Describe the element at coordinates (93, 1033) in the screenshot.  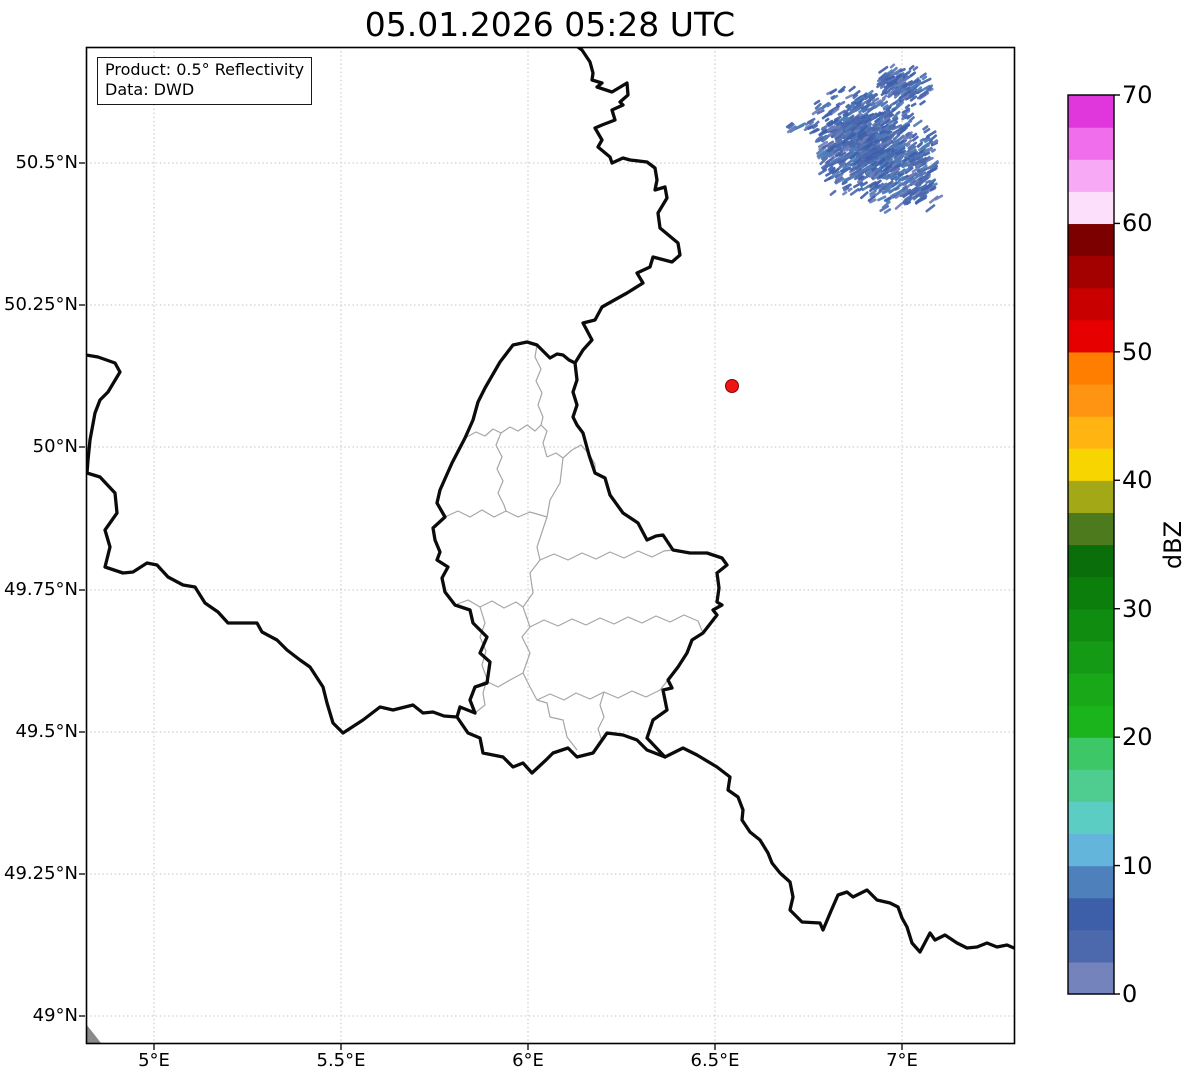
I see `map-corner-wedge` at that location.